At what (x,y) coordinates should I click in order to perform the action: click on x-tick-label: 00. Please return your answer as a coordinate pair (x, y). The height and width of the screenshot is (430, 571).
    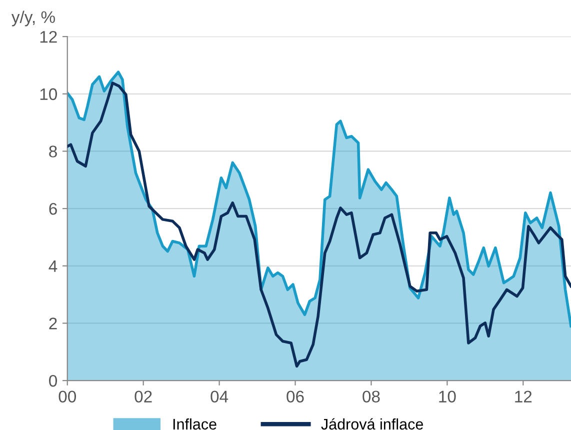
    Looking at the image, I should click on (67, 396).